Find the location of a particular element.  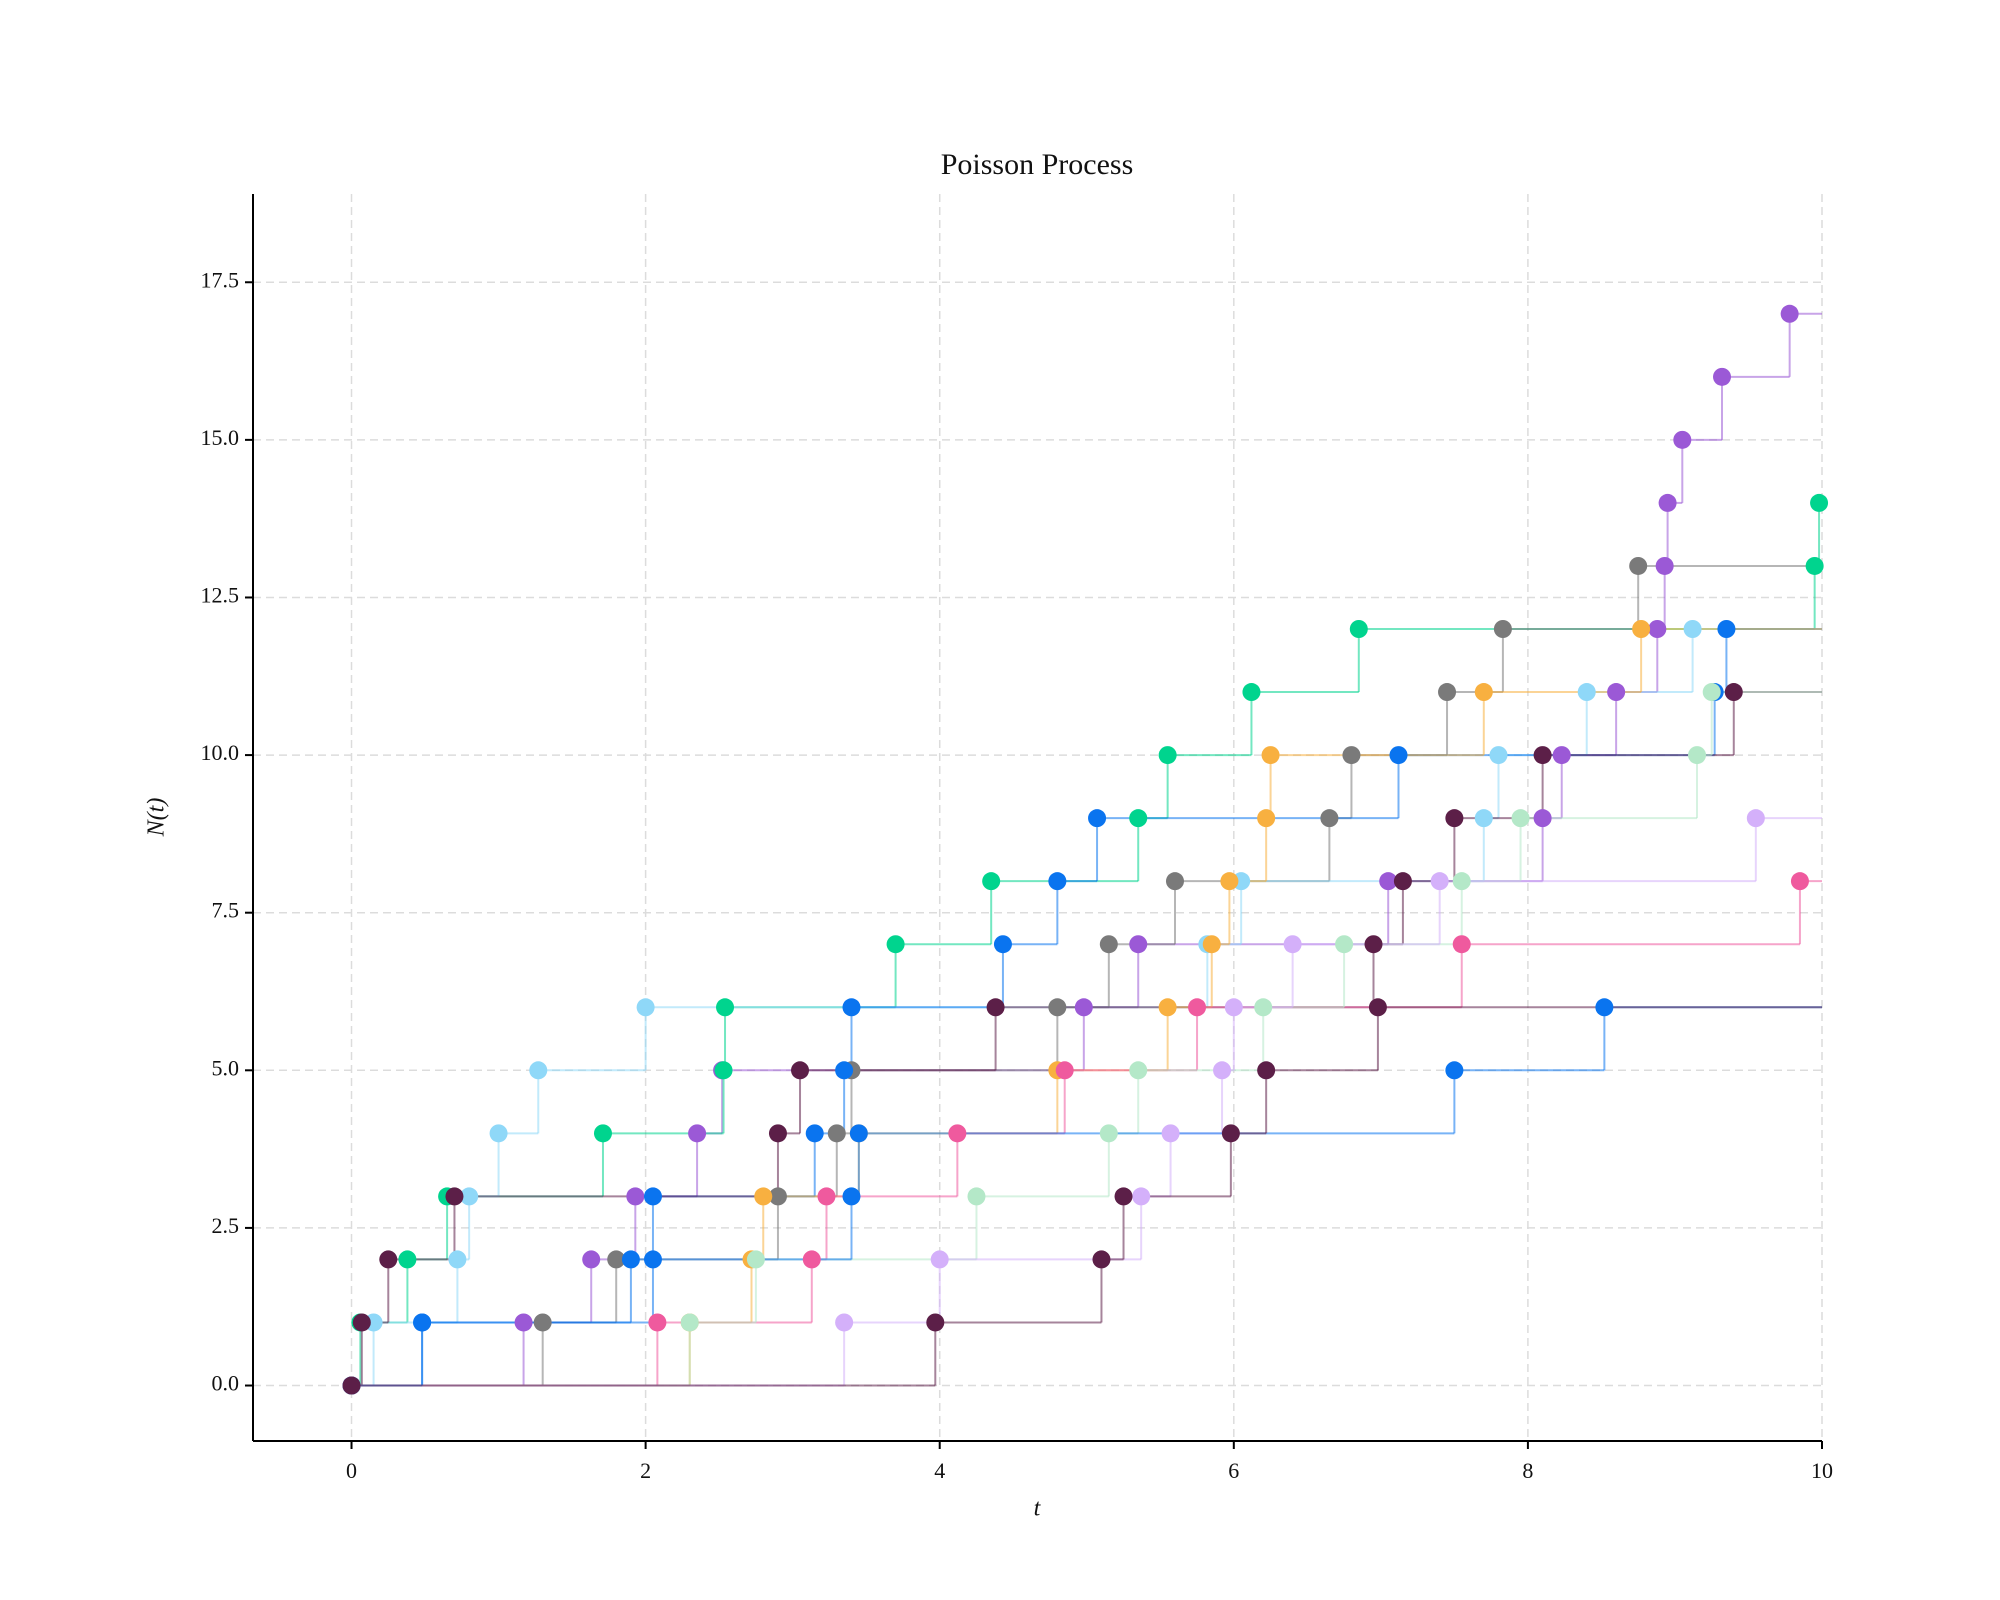

y-tick-label: 2.5 is located at coordinates (226, 1225).